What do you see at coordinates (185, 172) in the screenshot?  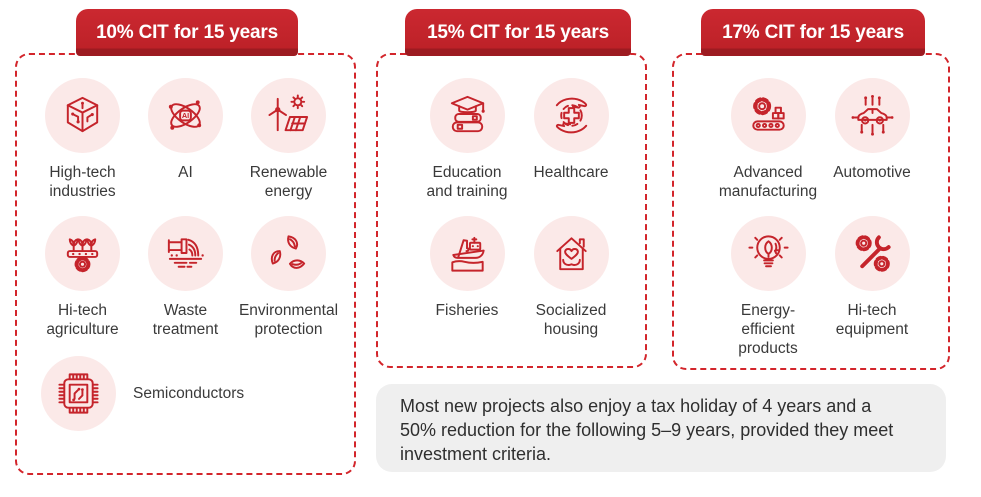 I see `item-label: AI` at bounding box center [185, 172].